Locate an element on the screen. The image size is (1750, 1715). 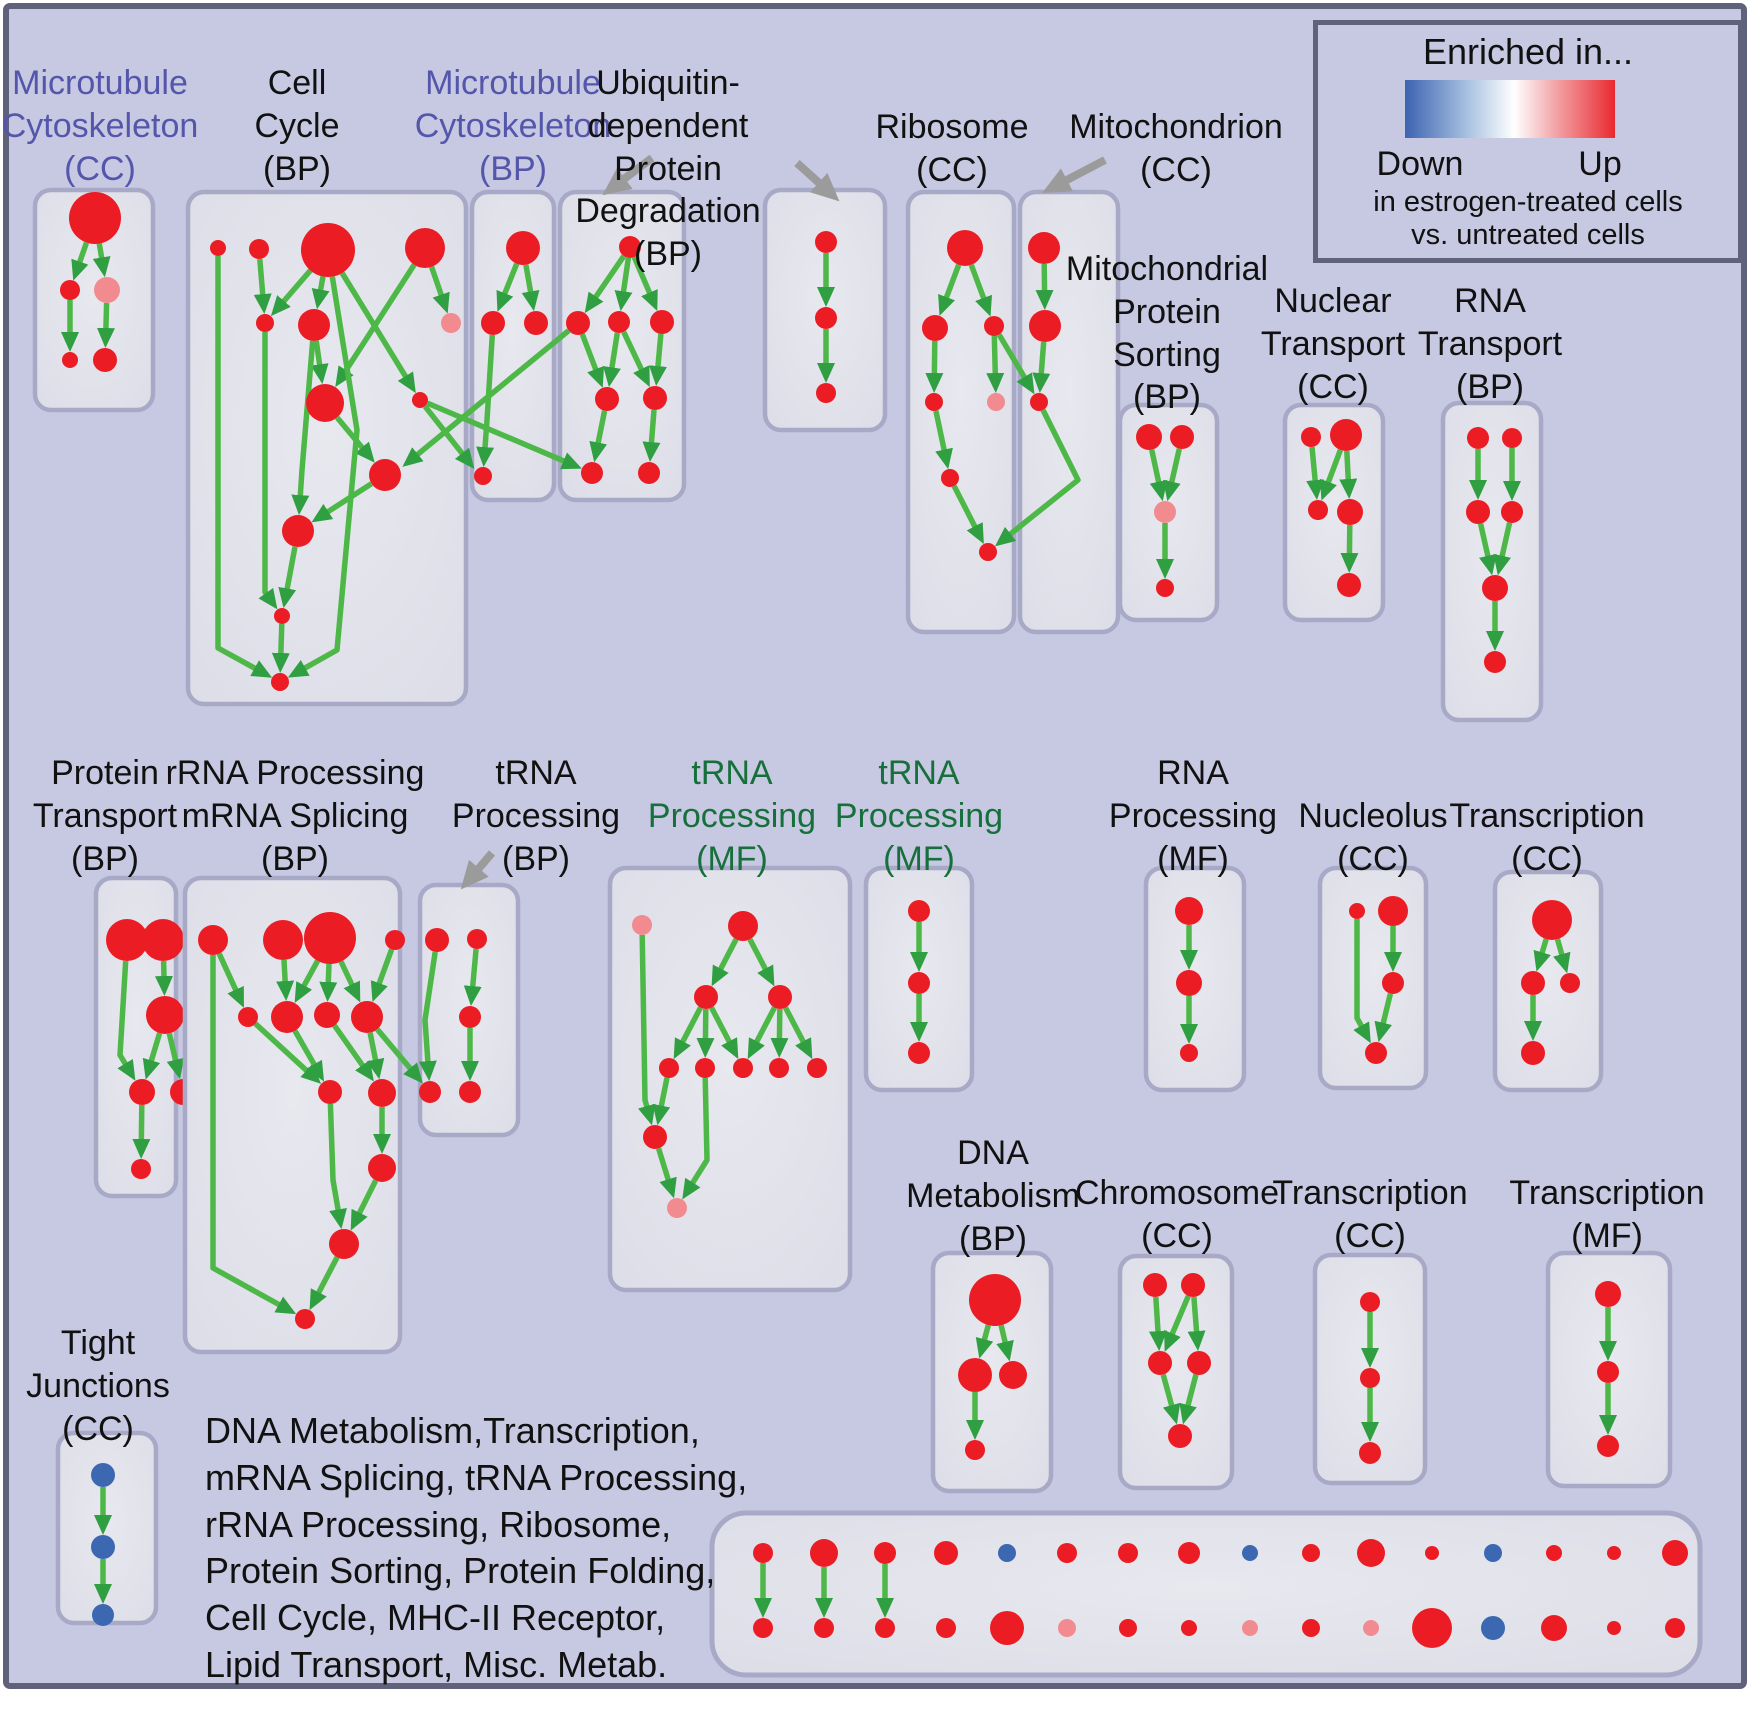
legend-gradient-bar is located at coordinates (1510, 109).